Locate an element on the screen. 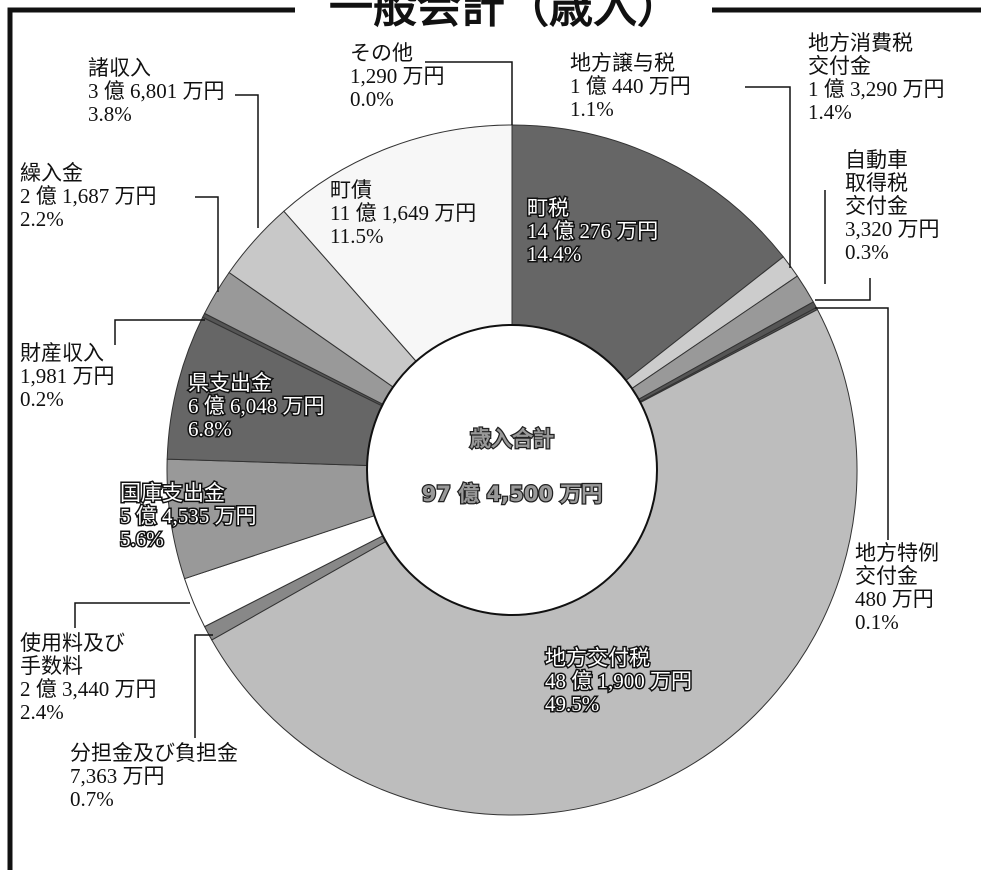 This screenshot has width=981, height=870. slice-value-label: 6.8% is located at coordinates (210, 429).